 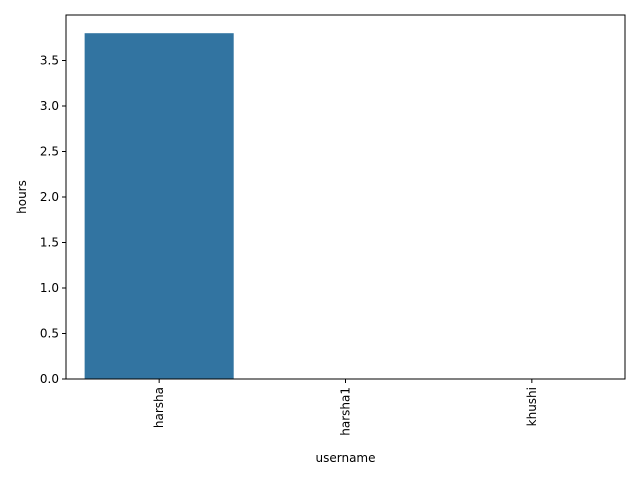 What do you see at coordinates (49, 106) in the screenshot?
I see `y-tick-label: 3.0` at bounding box center [49, 106].